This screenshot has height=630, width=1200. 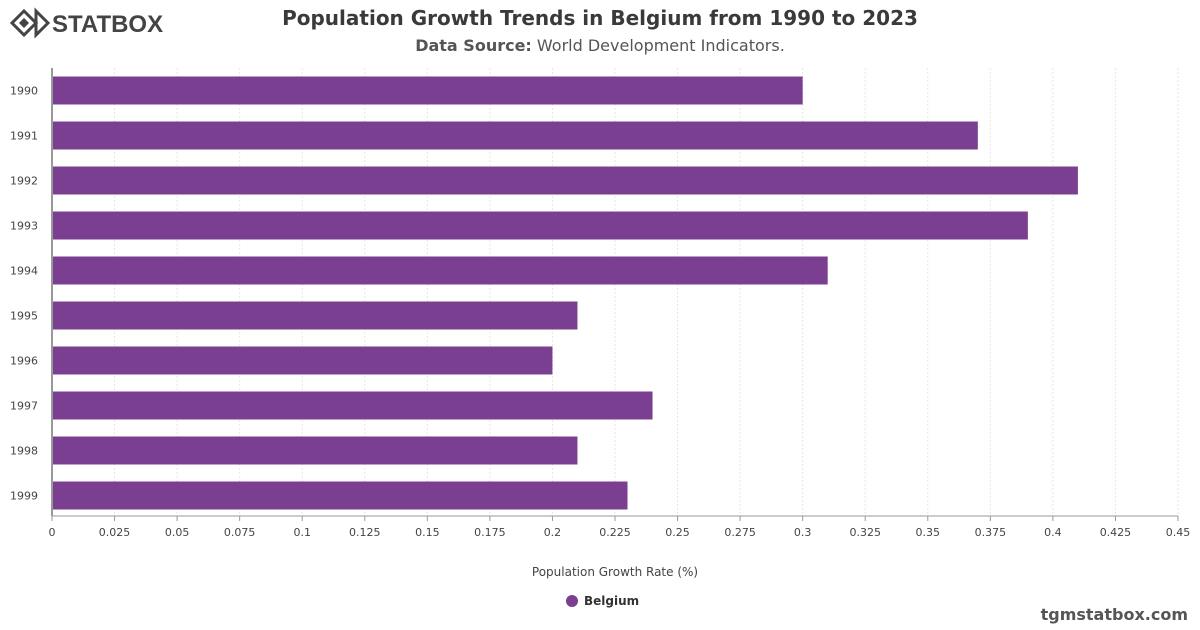 I want to click on x-tick-label: 0.175, so click(x=490, y=532).